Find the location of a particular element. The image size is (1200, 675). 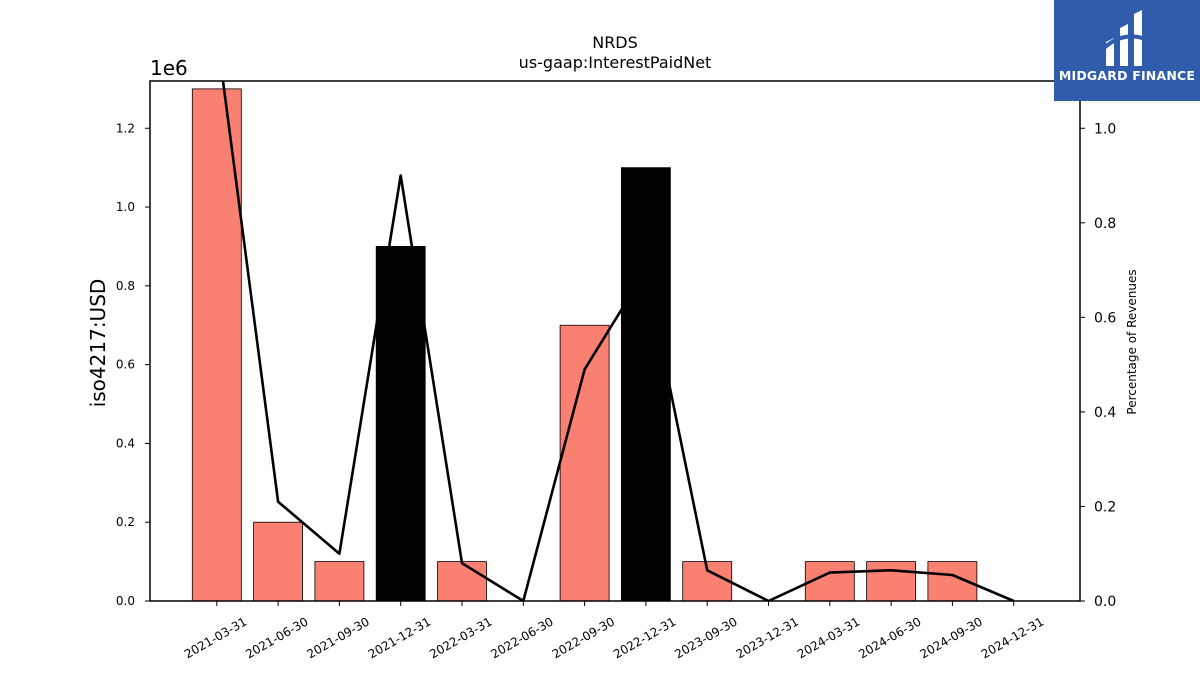

y2-tick-label: 0.6 is located at coordinates (1105, 318).